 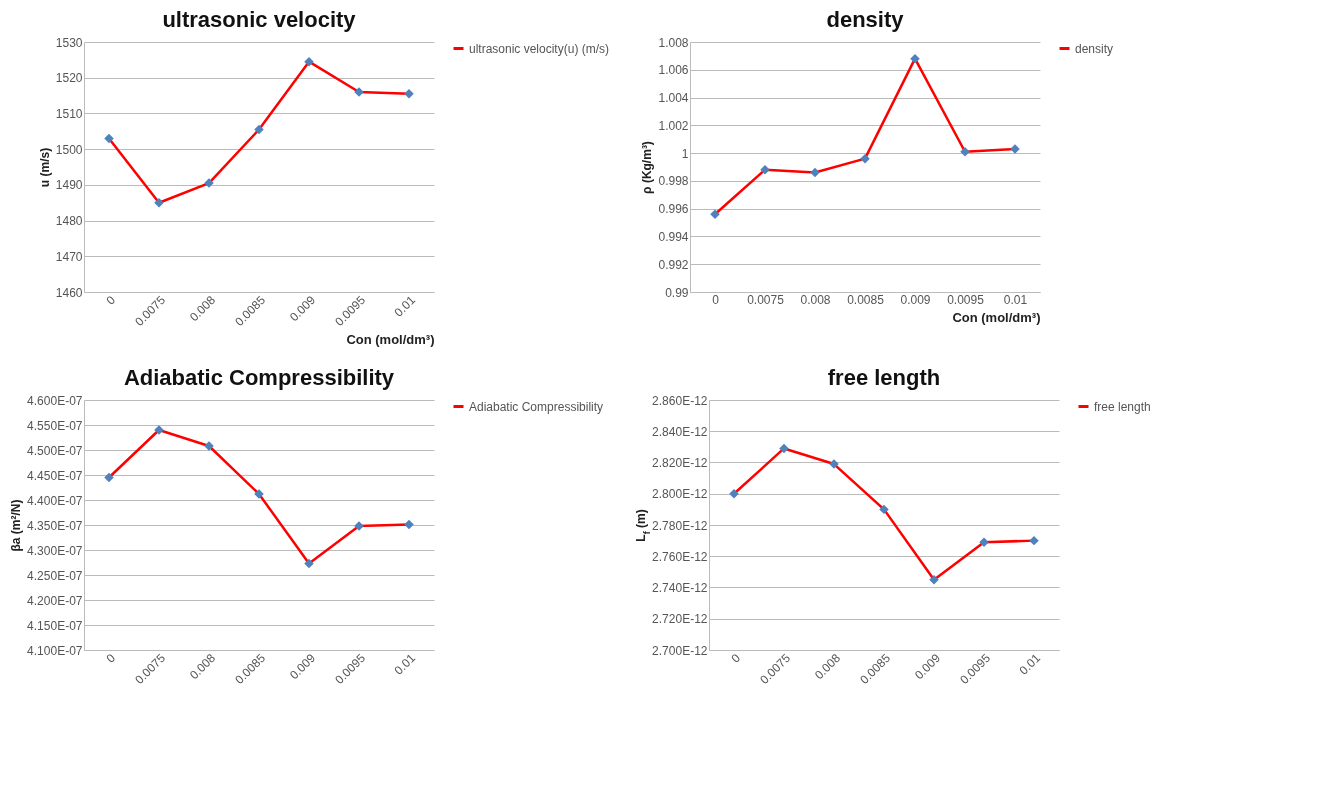 I want to click on y-tick-label: 1530, so click(x=69, y=42).